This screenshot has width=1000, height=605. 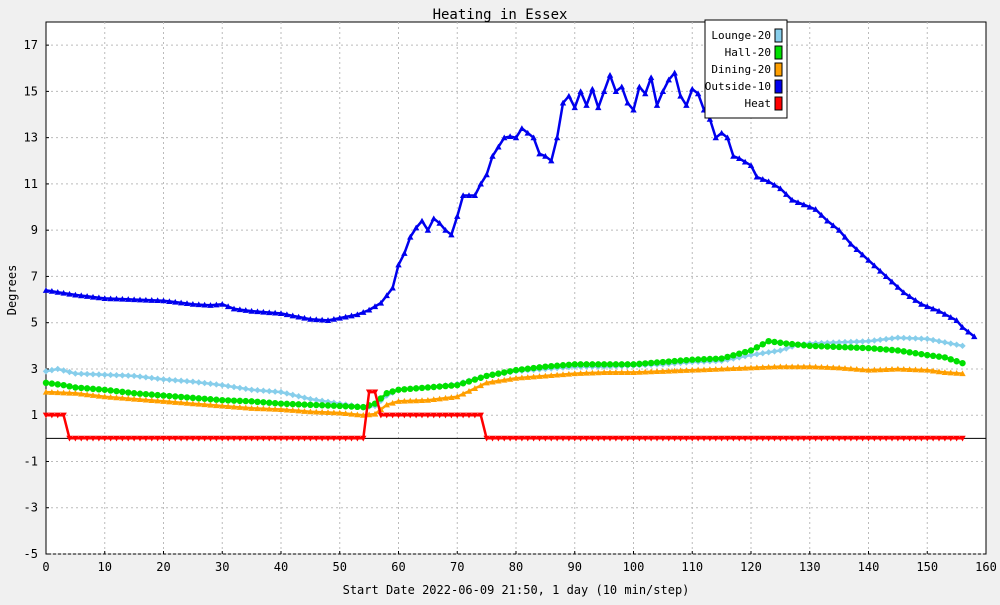 I want to click on y-axis-label: Degrees, so click(x=12, y=290).